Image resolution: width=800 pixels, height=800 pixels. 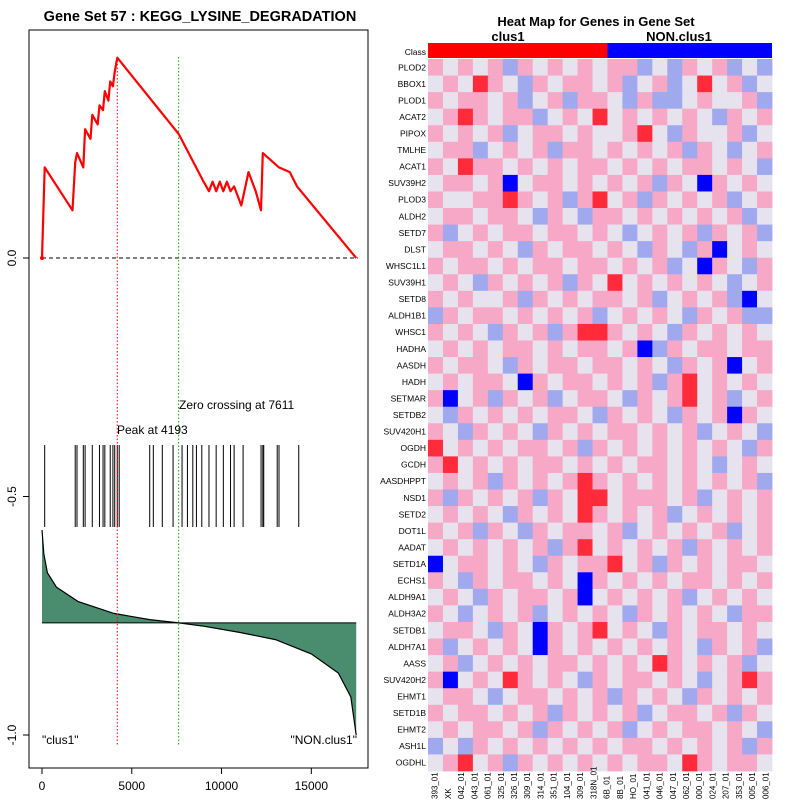 I want to click on gene-label: GCDH, so click(x=413, y=465).